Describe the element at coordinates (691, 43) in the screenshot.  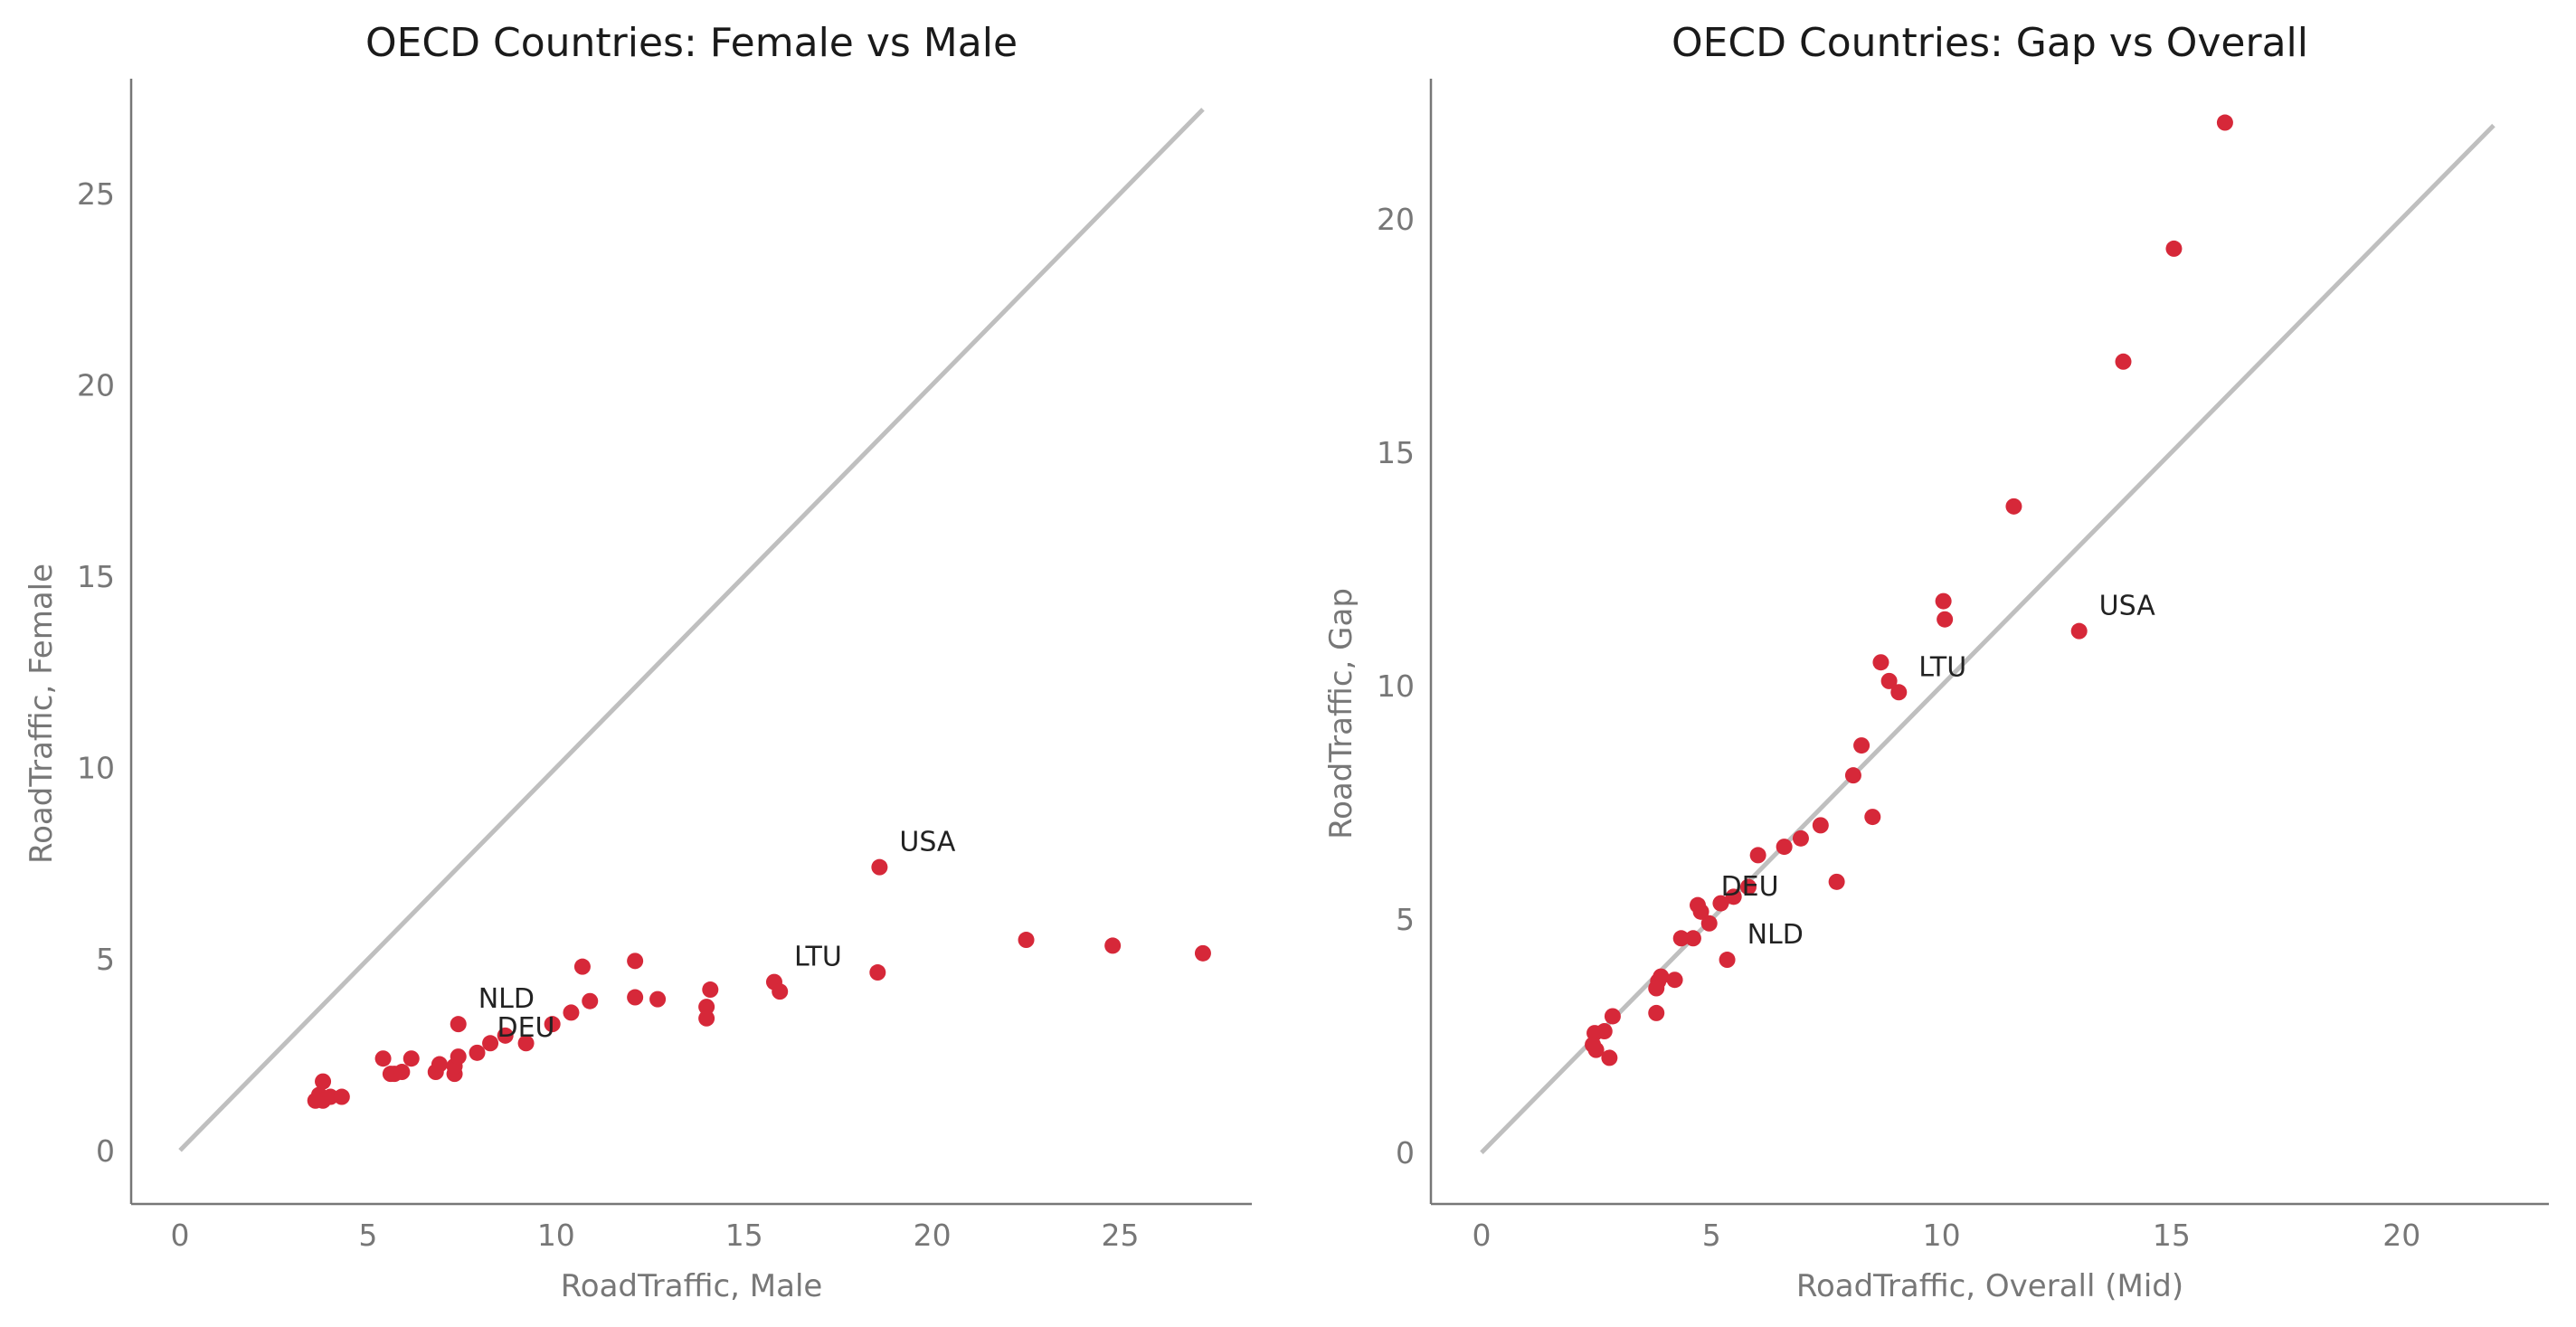
I see `chart-title: OECD Countries: Female vs Male` at that location.